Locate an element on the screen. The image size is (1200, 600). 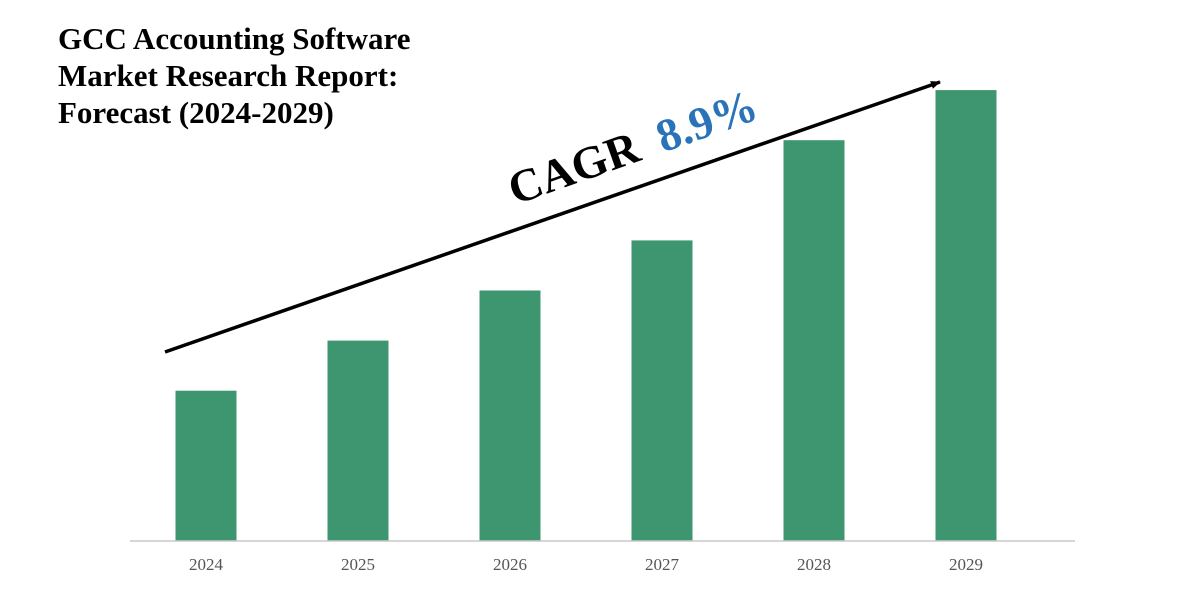
bar-2029 is located at coordinates (966, 315).